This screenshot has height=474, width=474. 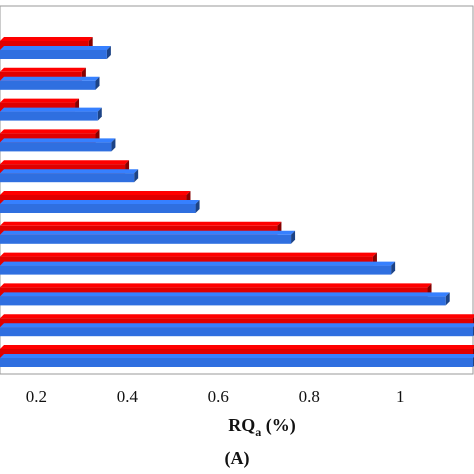 I want to click on panel-label: (A), so click(x=237, y=458).